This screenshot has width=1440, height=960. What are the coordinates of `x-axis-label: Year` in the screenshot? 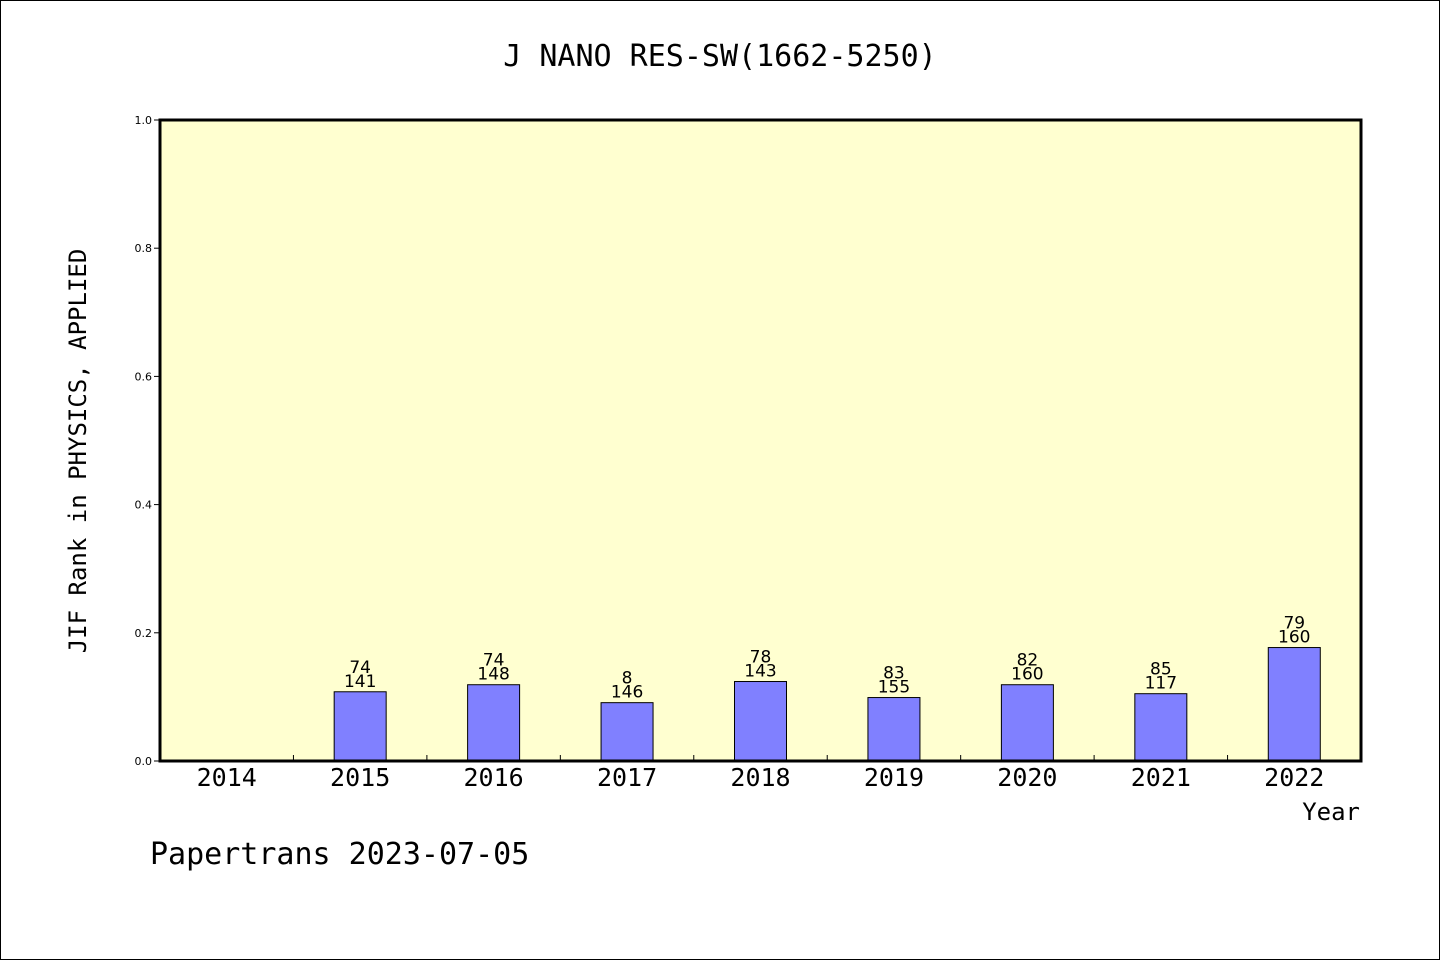 It's located at (1331, 812).